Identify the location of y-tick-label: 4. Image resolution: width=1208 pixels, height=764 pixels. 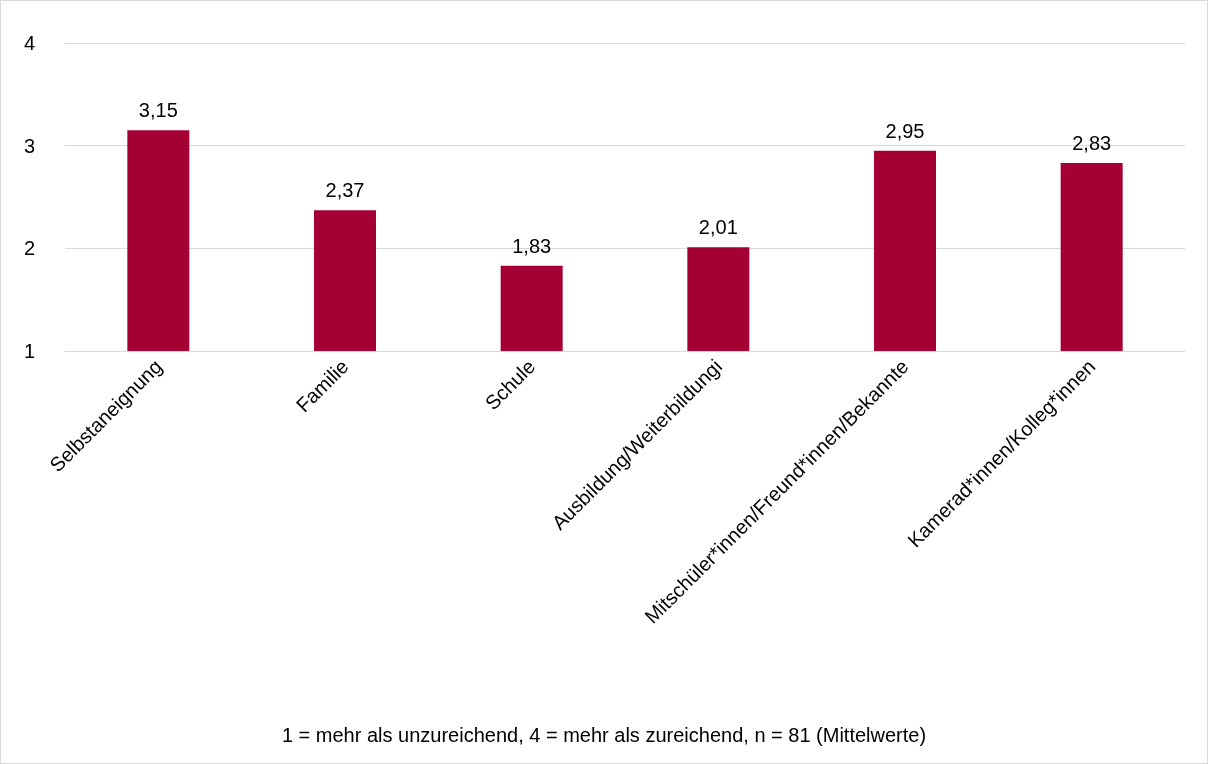
(29, 43).